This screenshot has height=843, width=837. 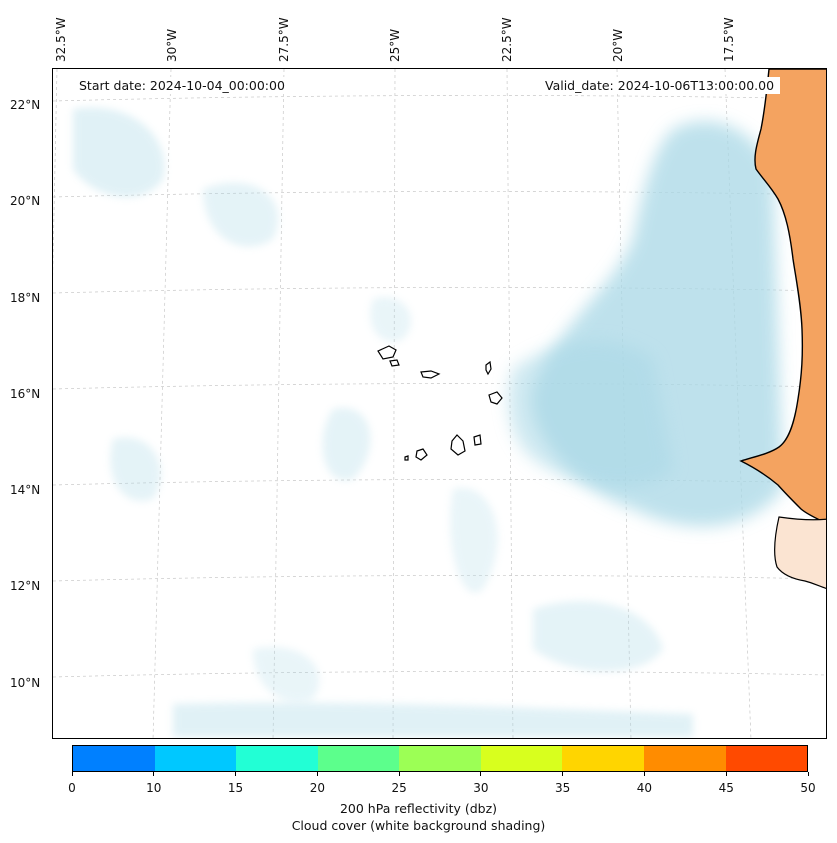 What do you see at coordinates (154, 788) in the screenshot?
I see `colorbar-tick-label: 10` at bounding box center [154, 788].